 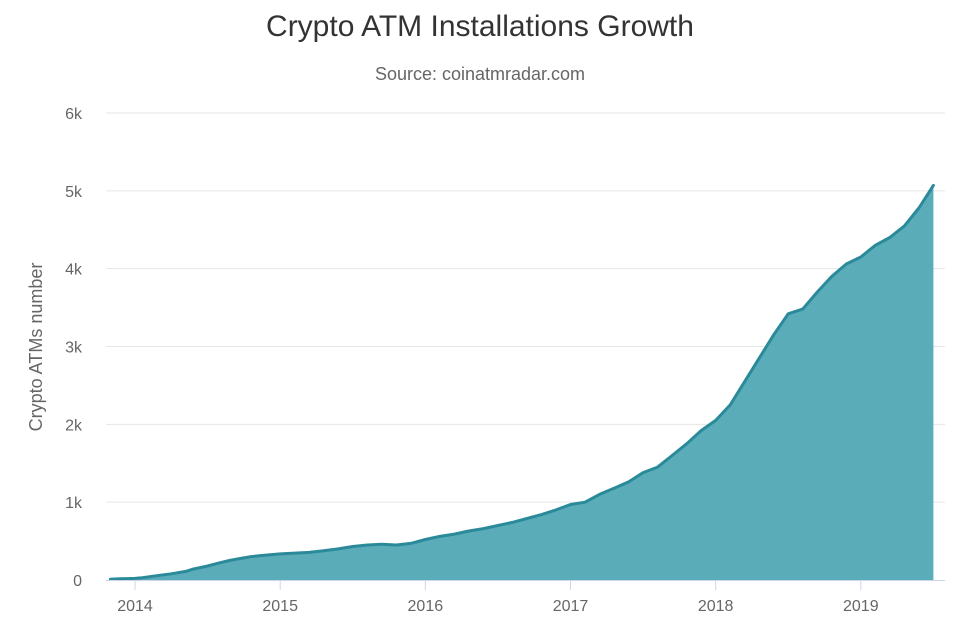 What do you see at coordinates (77, 581) in the screenshot?
I see `y-tick-label: 0` at bounding box center [77, 581].